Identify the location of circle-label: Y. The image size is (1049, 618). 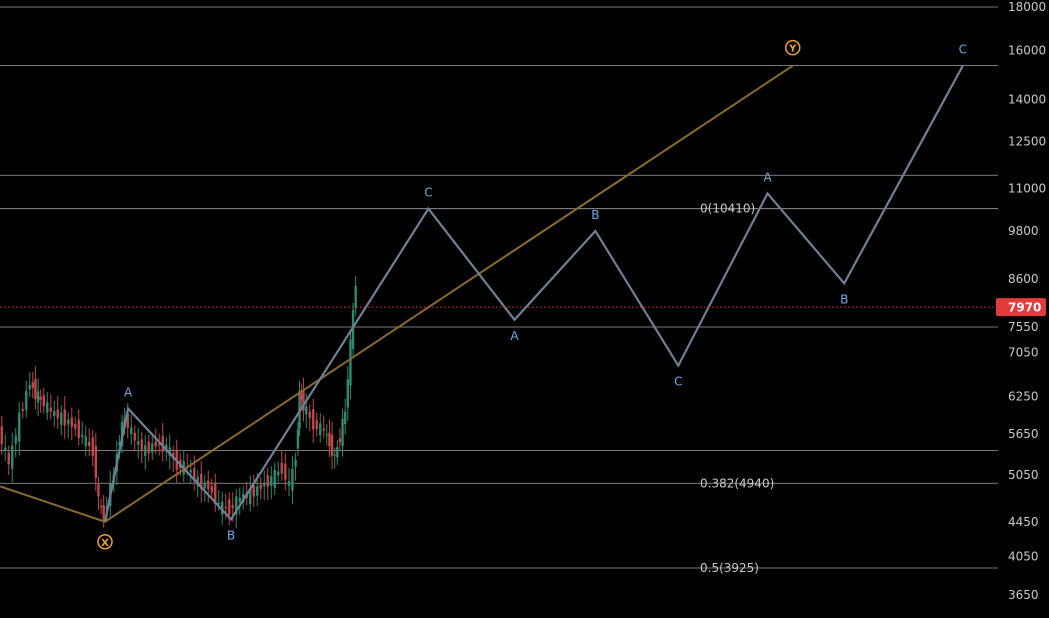
(792, 49).